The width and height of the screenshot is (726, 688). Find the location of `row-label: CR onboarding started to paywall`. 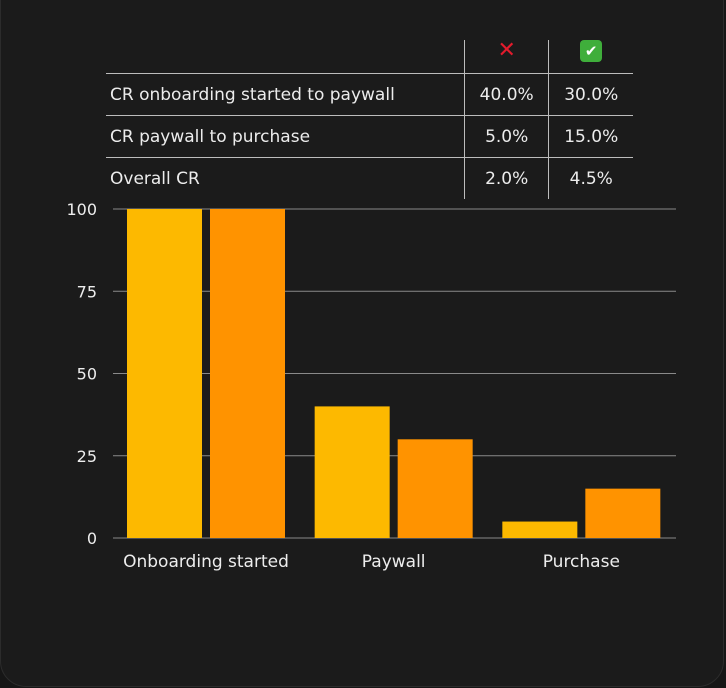

row-label: CR onboarding started to paywall is located at coordinates (285, 94).